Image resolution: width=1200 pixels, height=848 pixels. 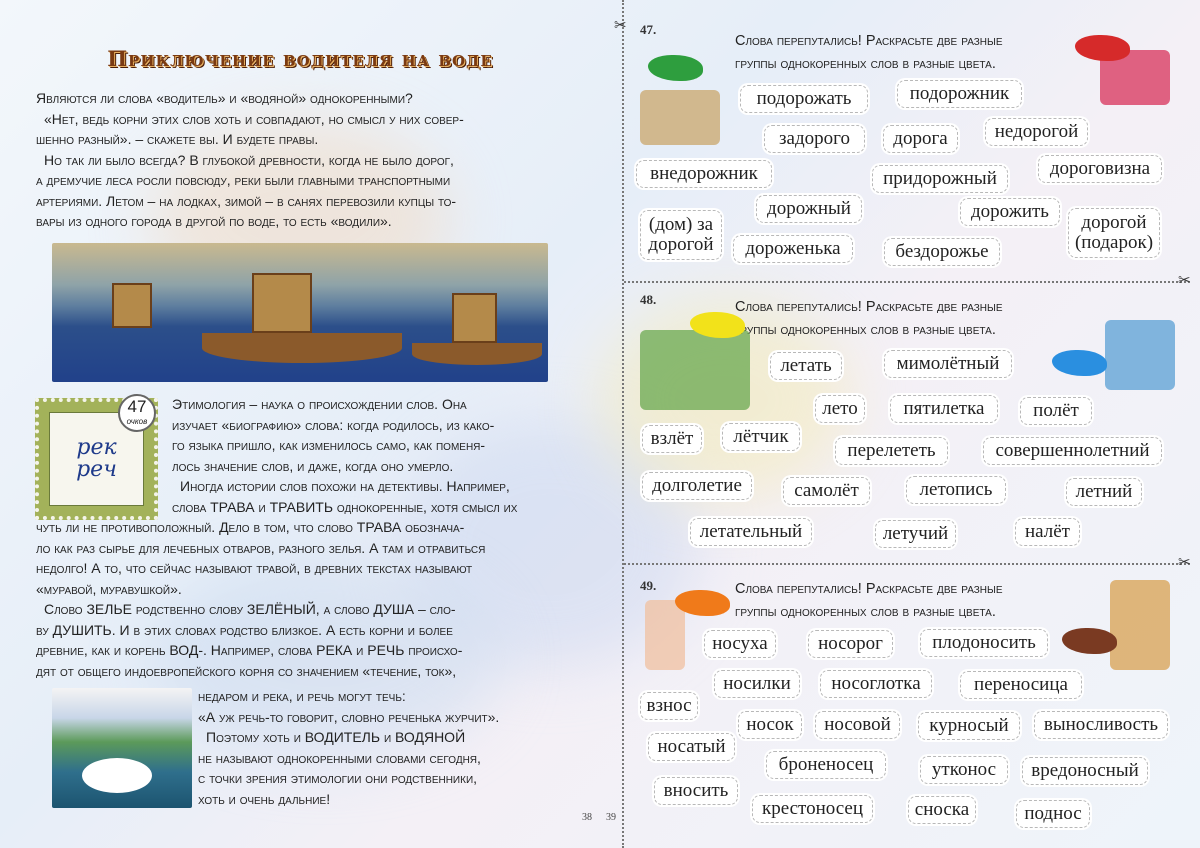 I want to click on word-card: самолёт, so click(x=826, y=491).